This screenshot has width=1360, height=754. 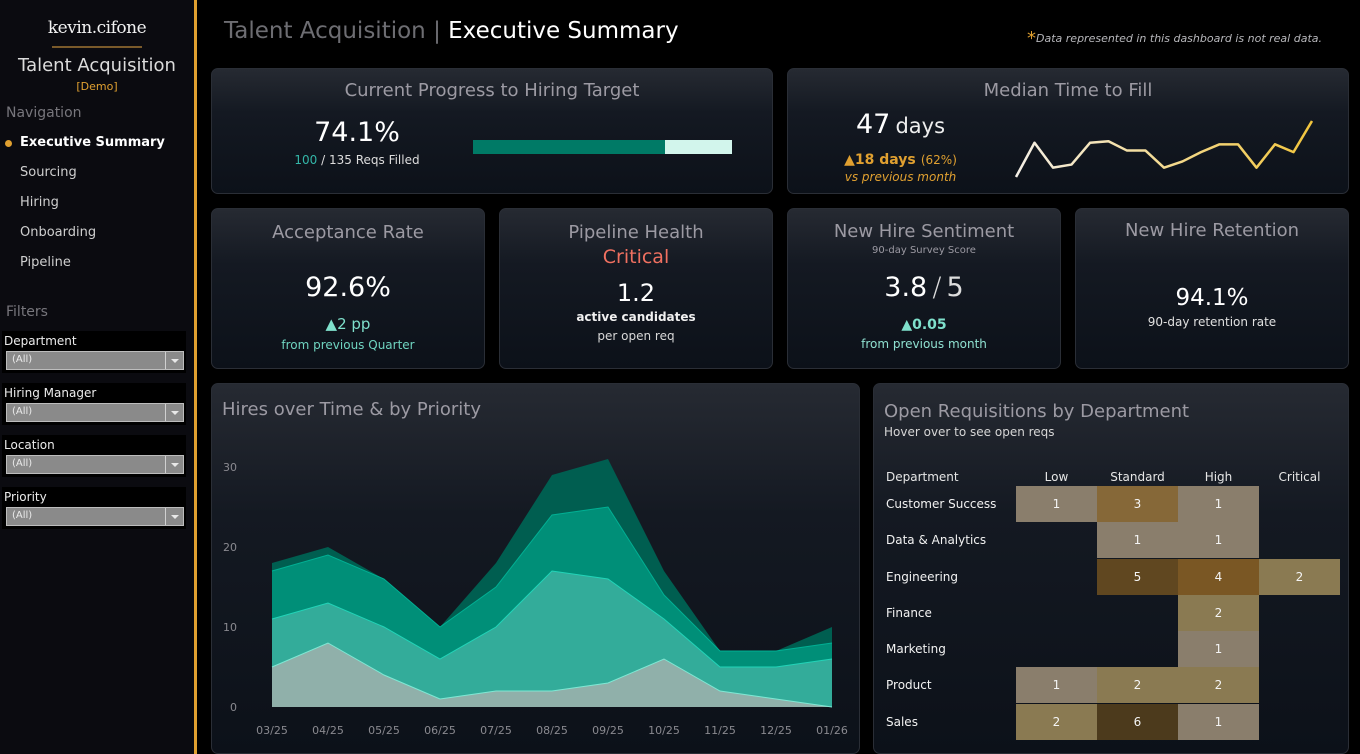 What do you see at coordinates (922, 477) in the screenshot?
I see `heatmap-row-header: Department` at bounding box center [922, 477].